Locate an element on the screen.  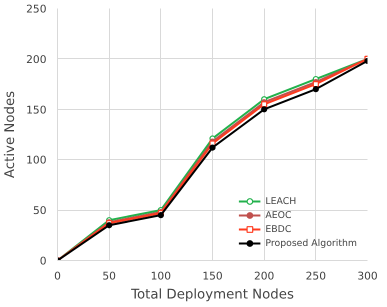
x-tick-label: 150 is located at coordinates (212, 276).